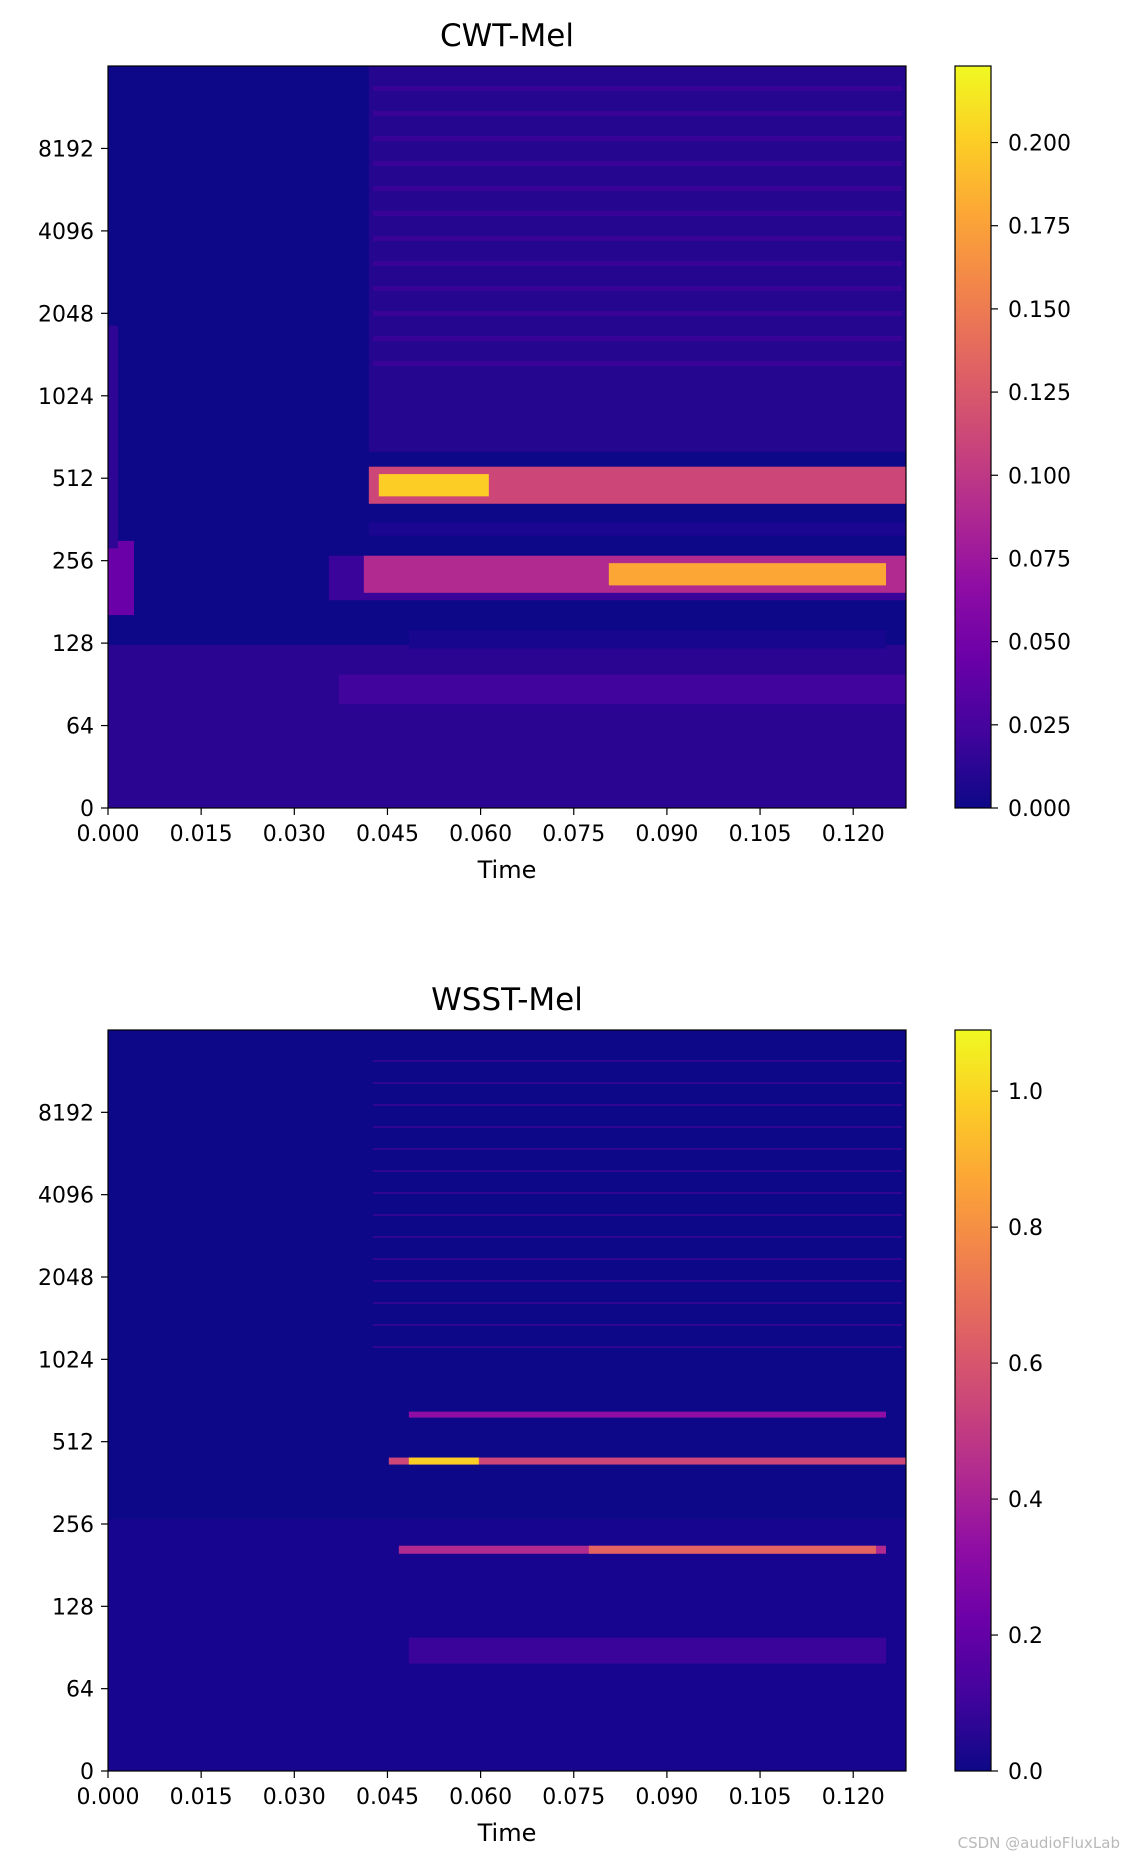  Describe the element at coordinates (1039, 476) in the screenshot. I see `colorbar-tick-label: 0.100` at that location.